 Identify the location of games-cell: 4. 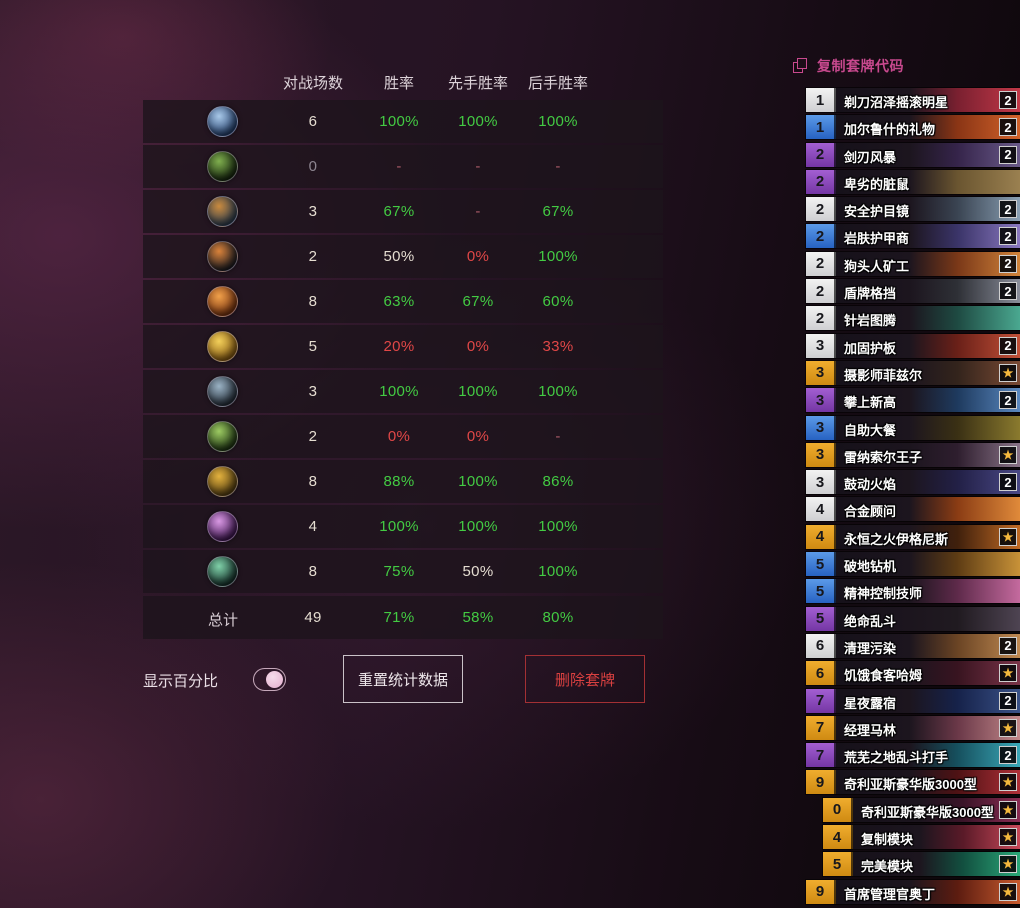
(313, 526).